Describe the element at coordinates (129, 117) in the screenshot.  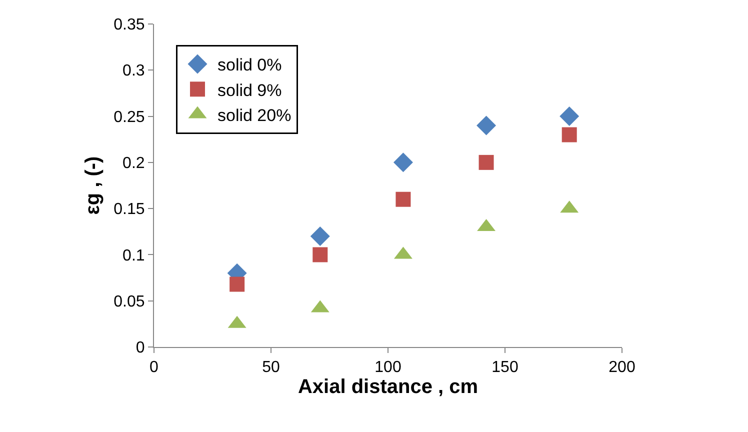
I see `y-tick-label: 0.25` at that location.